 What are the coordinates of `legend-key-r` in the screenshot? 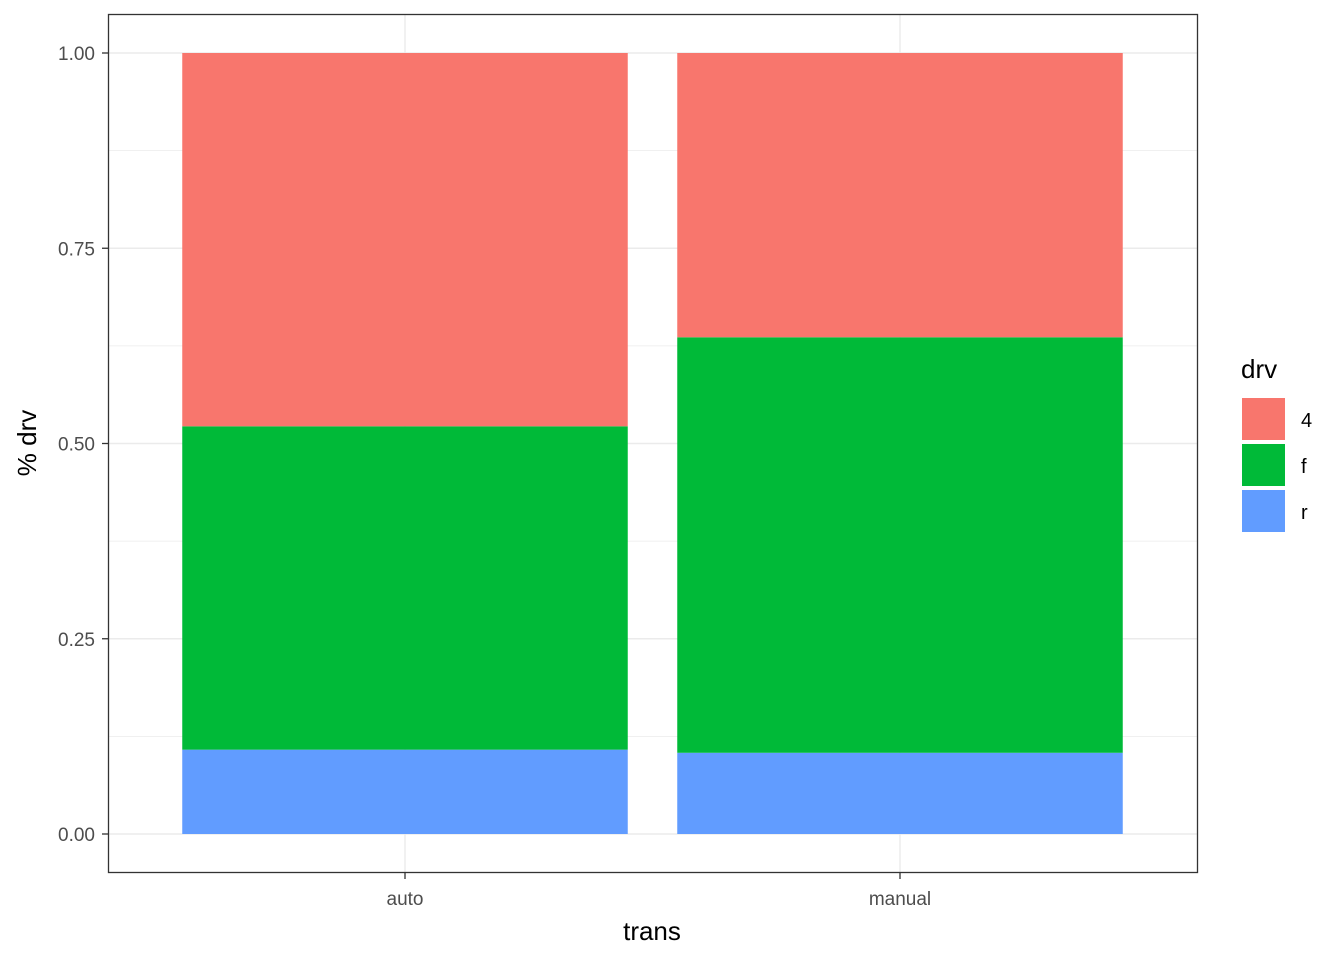 It's located at (1263, 511).